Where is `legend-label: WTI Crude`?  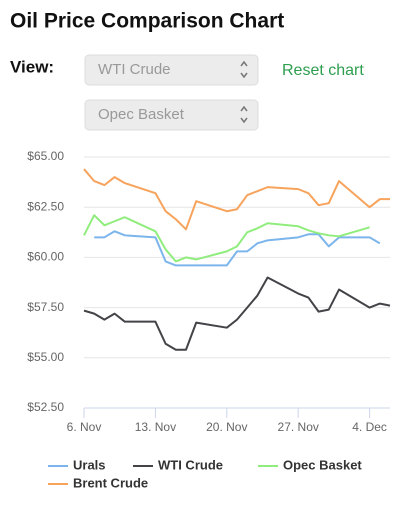
legend-label: WTI Crude is located at coordinates (190, 464).